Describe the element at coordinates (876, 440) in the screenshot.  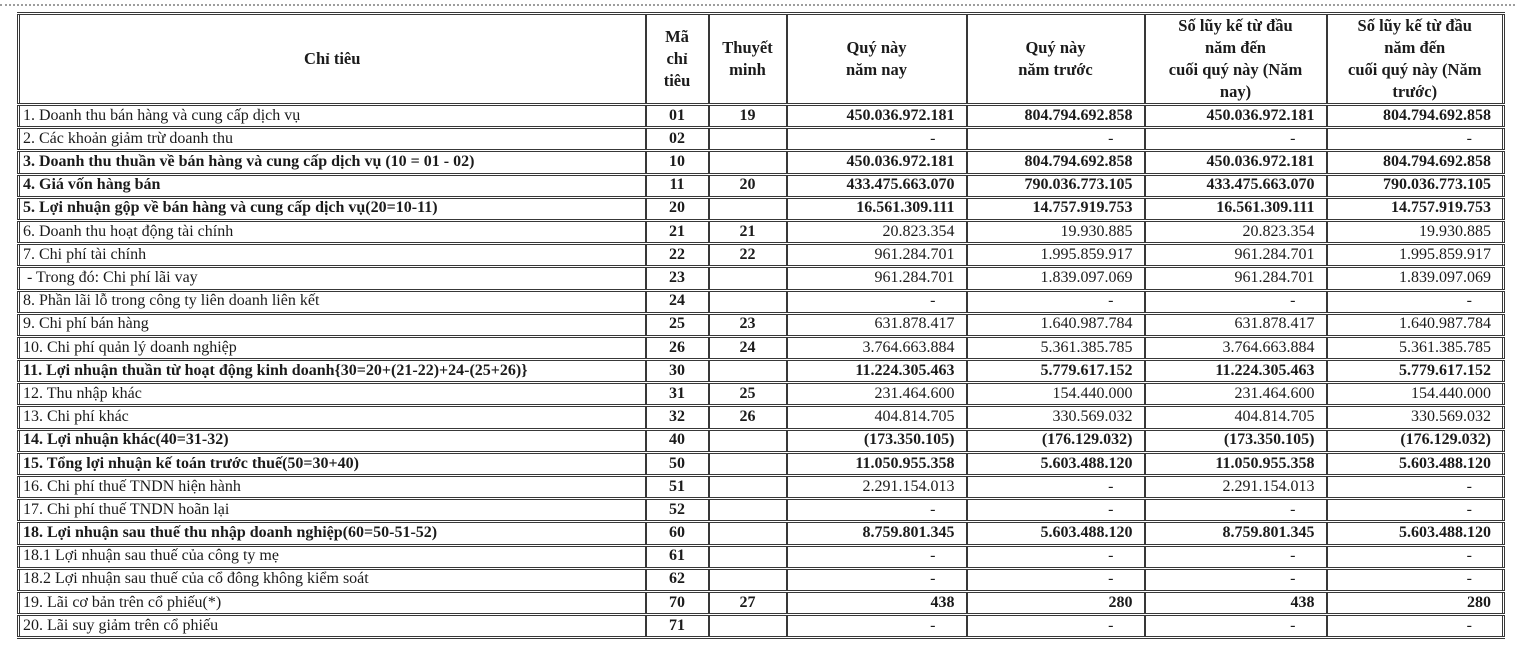
I see `quarter-current-cell: (173.350.105)` at that location.